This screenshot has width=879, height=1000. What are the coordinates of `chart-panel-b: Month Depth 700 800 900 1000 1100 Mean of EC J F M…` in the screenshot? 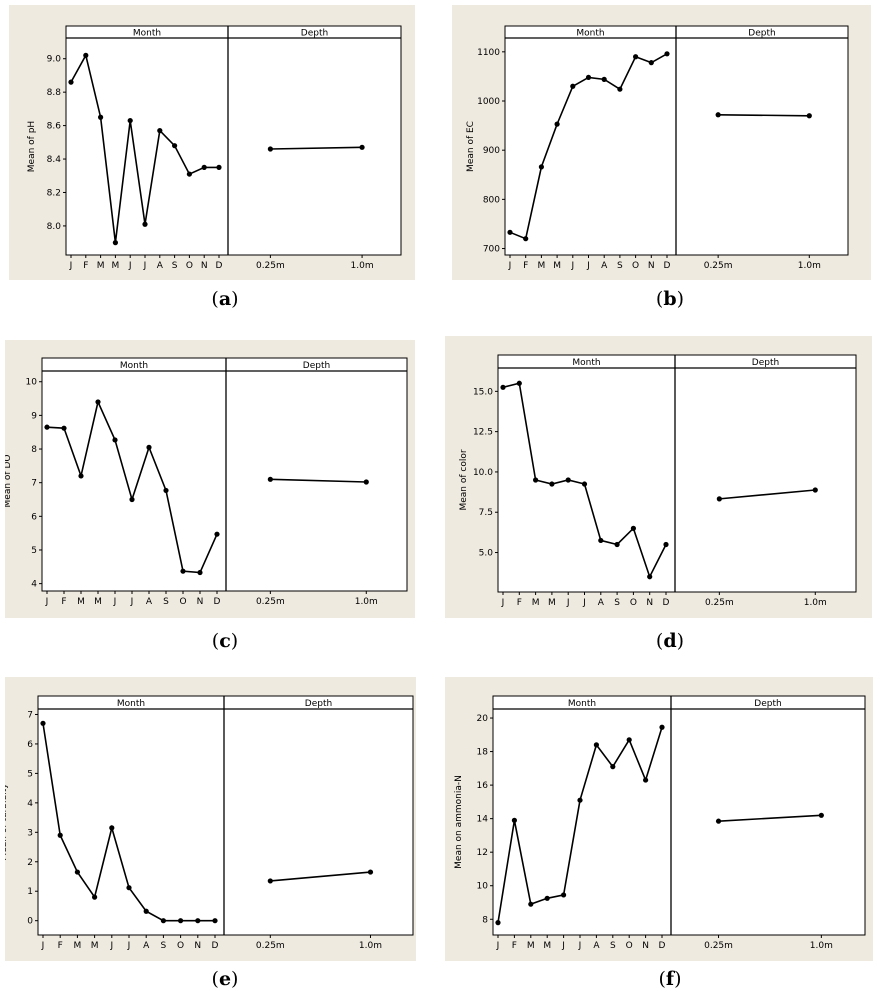 It's located at (661, 142).